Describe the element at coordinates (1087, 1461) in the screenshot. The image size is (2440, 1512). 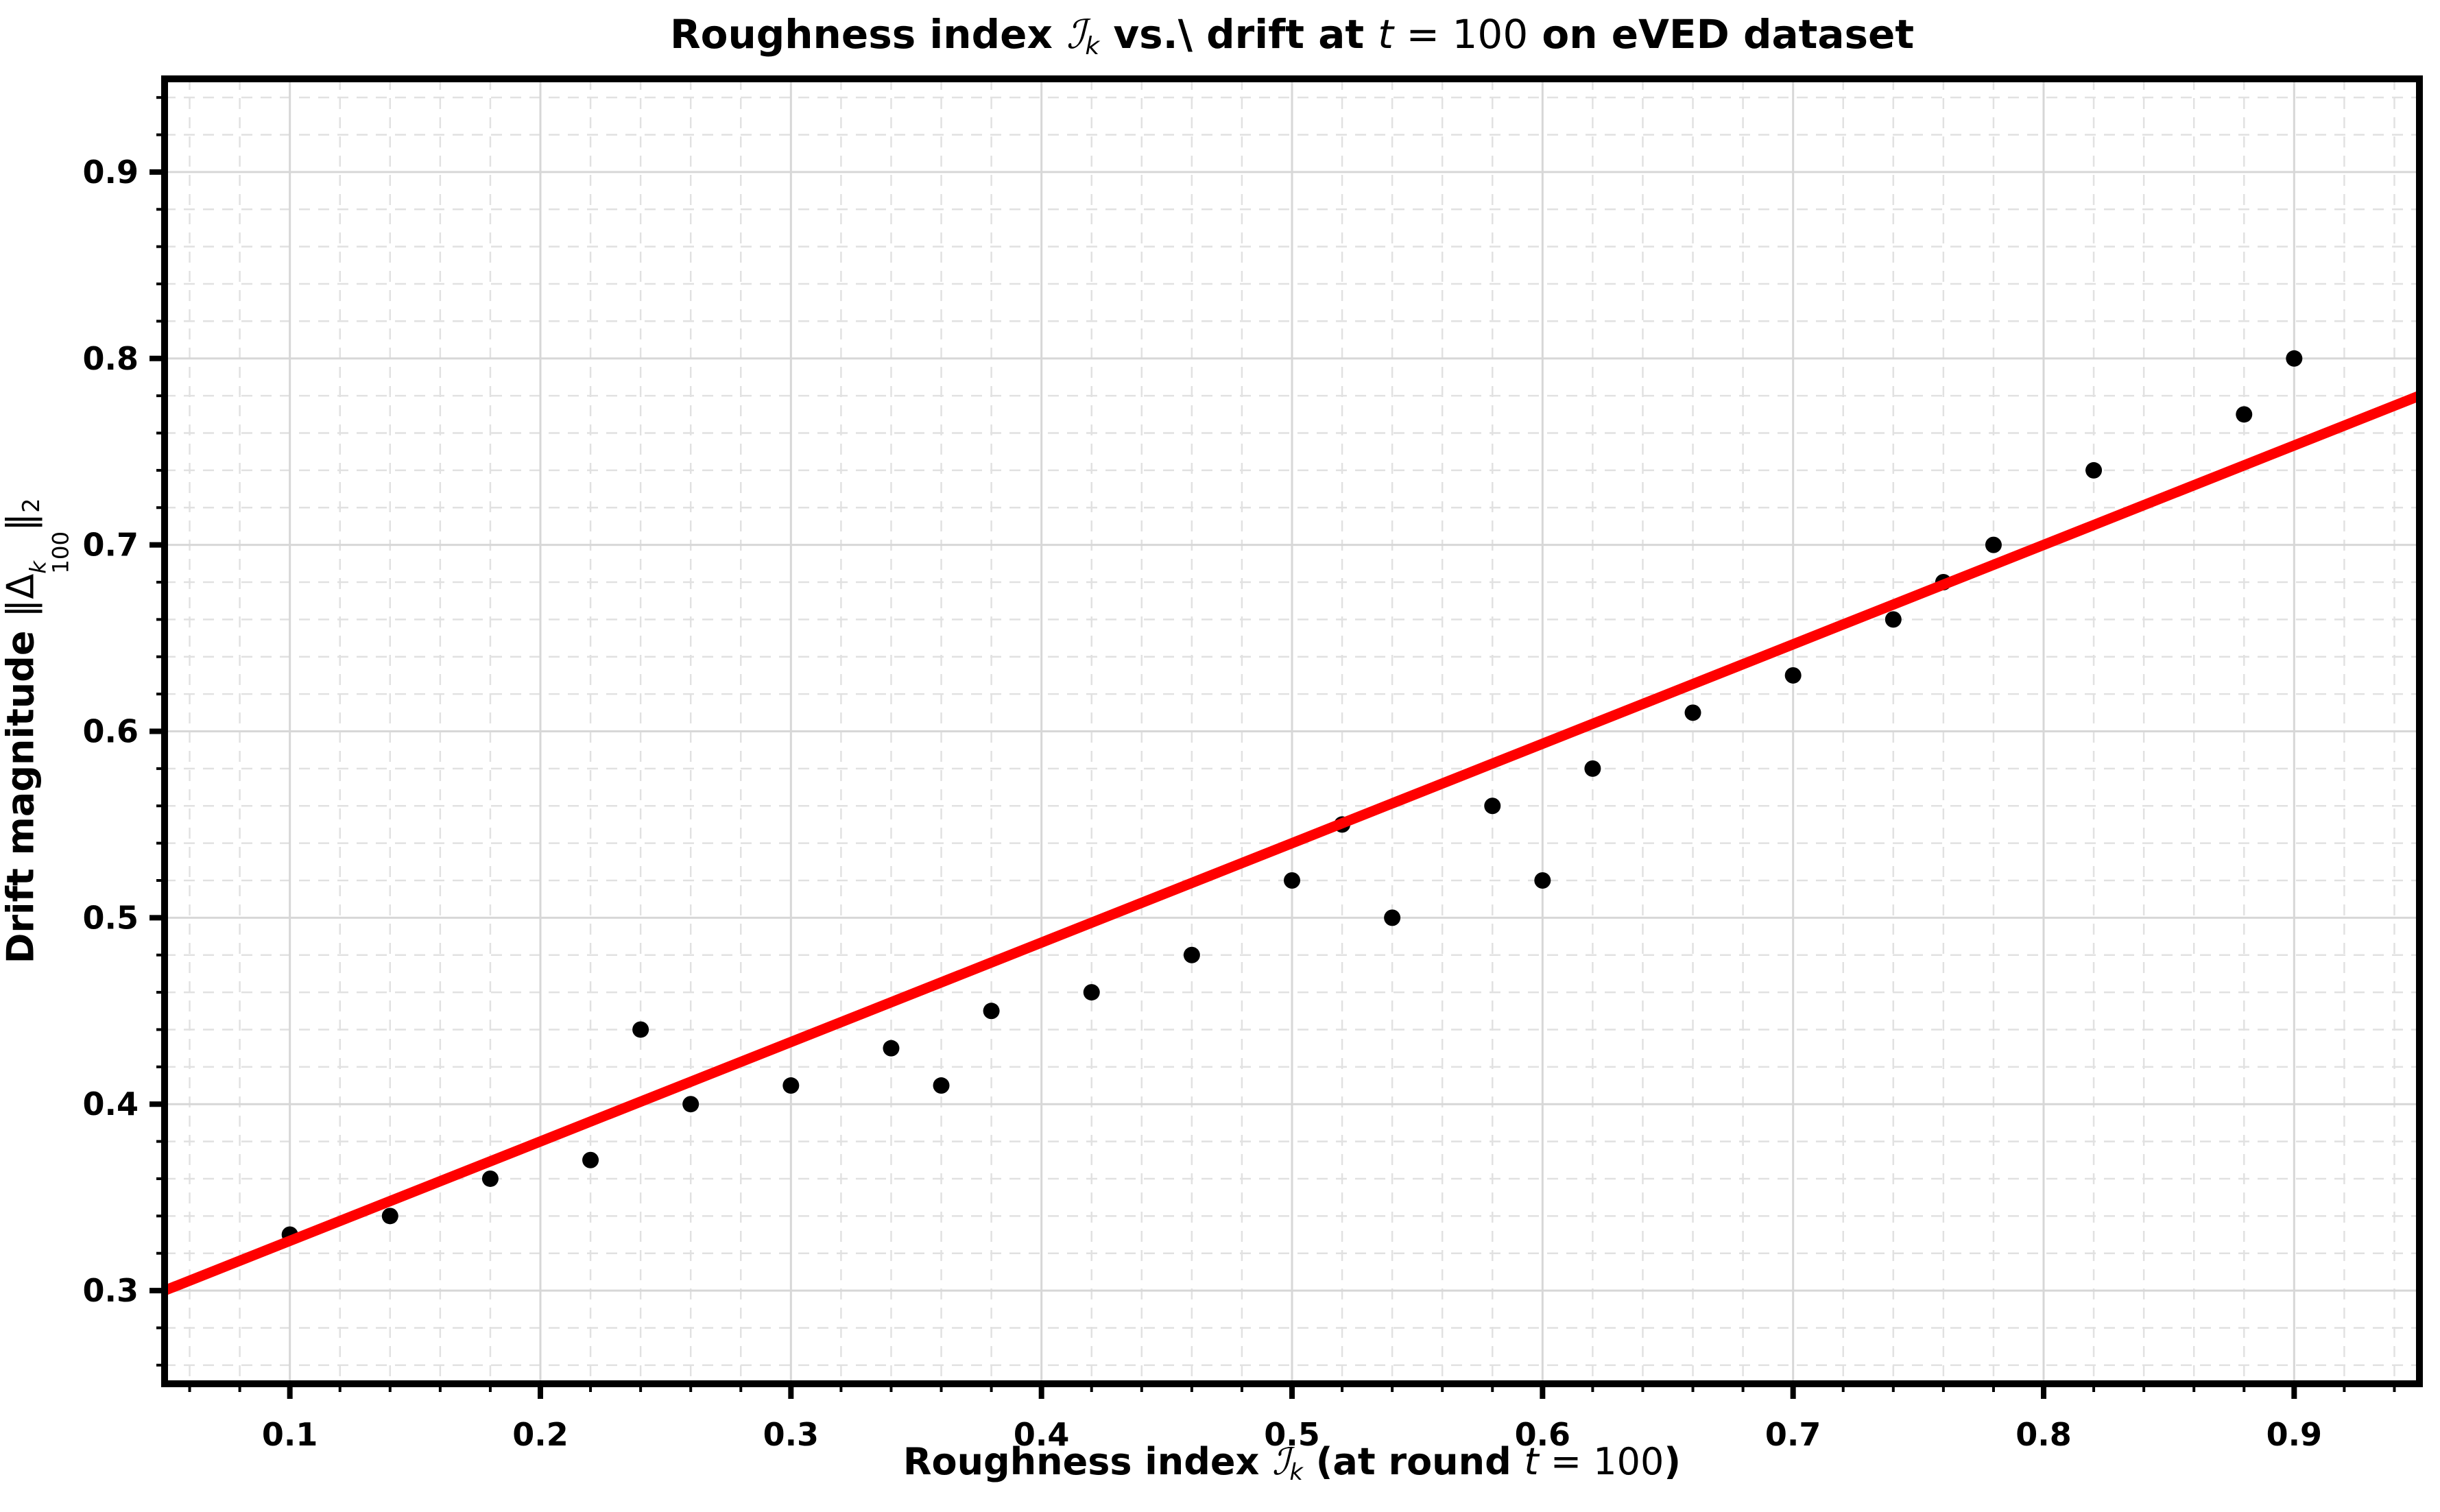
I see `xlabel-text: Roughness index` at that location.